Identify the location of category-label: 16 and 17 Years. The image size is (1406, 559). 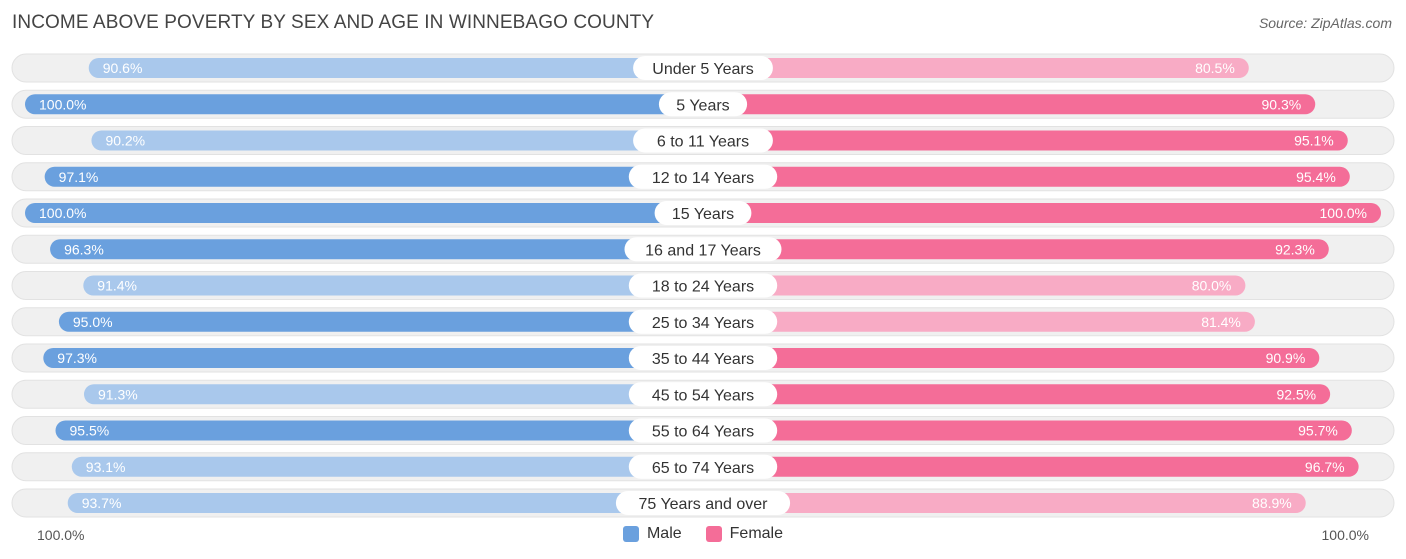
(703, 250).